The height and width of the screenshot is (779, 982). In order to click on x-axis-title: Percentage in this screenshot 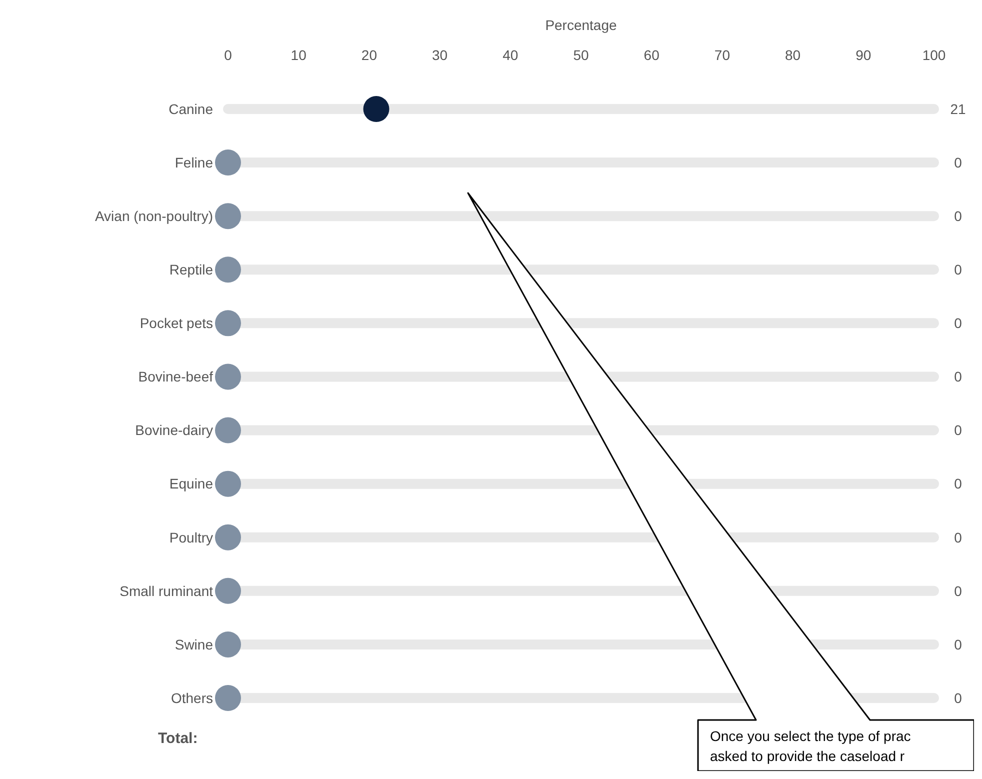, I will do `click(581, 25)`.